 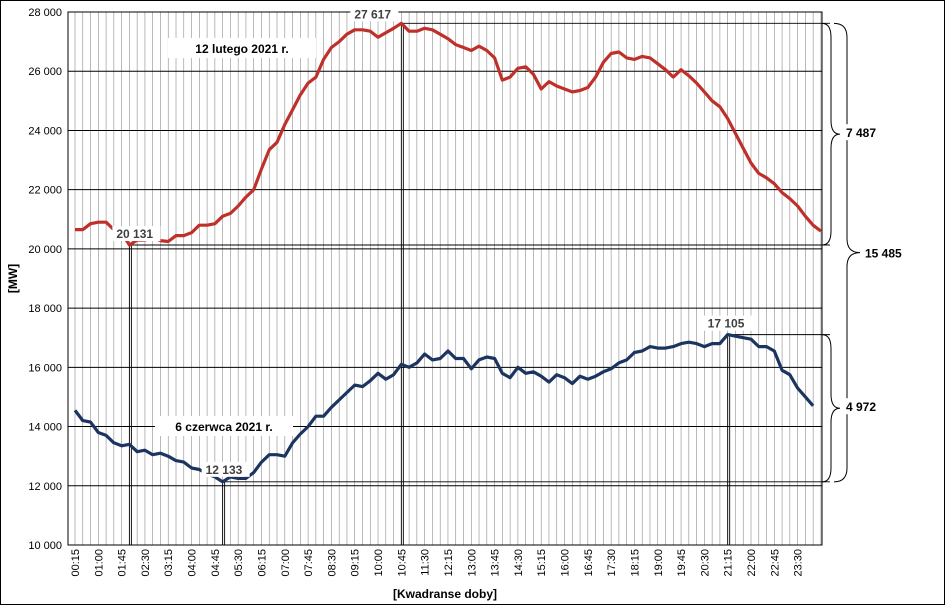 What do you see at coordinates (612, 563) in the screenshot?
I see `x-tick-label: 17:30` at bounding box center [612, 563].